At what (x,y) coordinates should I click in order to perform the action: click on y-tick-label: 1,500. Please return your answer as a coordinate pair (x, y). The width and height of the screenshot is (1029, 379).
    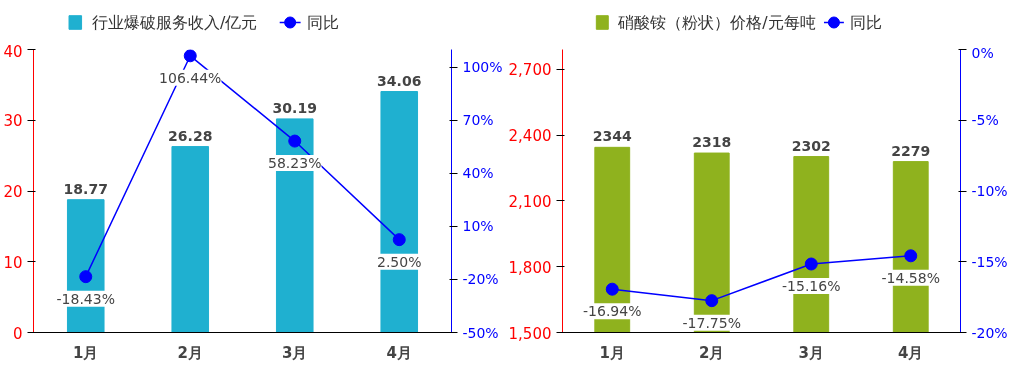
    Looking at the image, I should click on (530, 333).